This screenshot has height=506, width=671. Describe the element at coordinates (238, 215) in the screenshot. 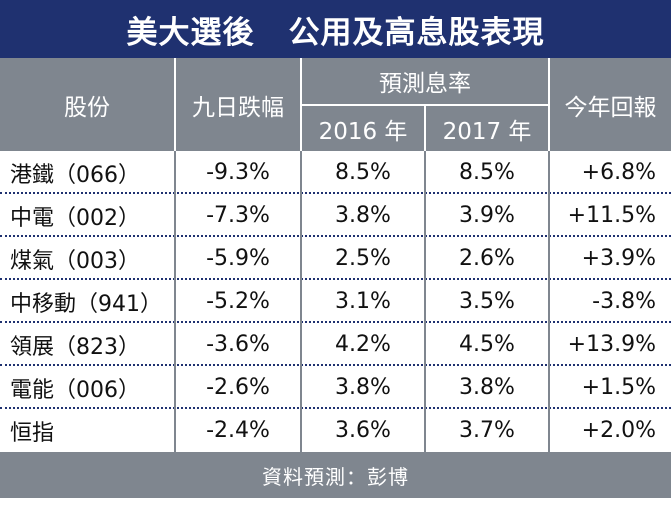

I see `nine-day-drop: -7.3%` at that location.